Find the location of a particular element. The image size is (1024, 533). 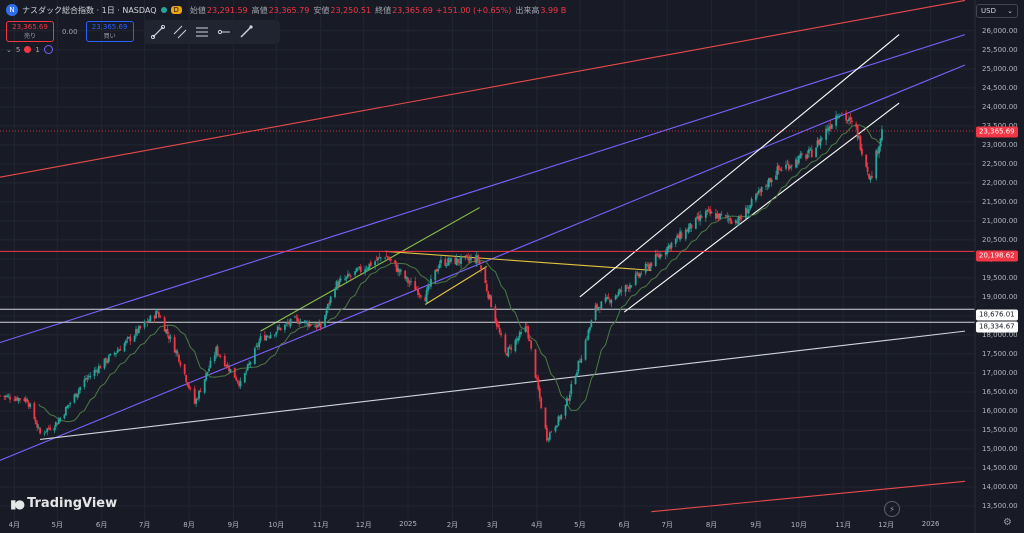

buy-button: 23,365.69 買い is located at coordinates (109, 31).